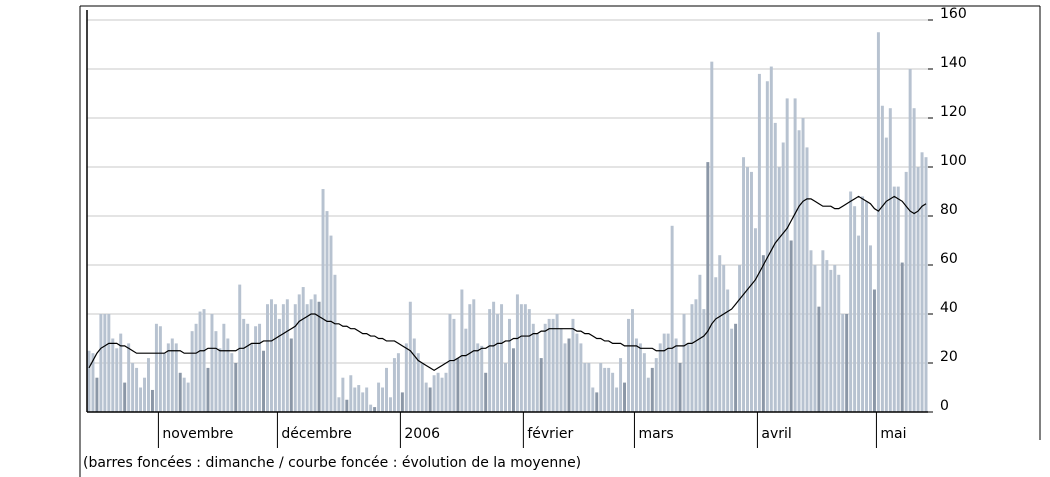 This screenshot has width=1050, height=477. Describe the element at coordinates (949, 259) in the screenshot. I see `y-tick-label: 60` at that location.